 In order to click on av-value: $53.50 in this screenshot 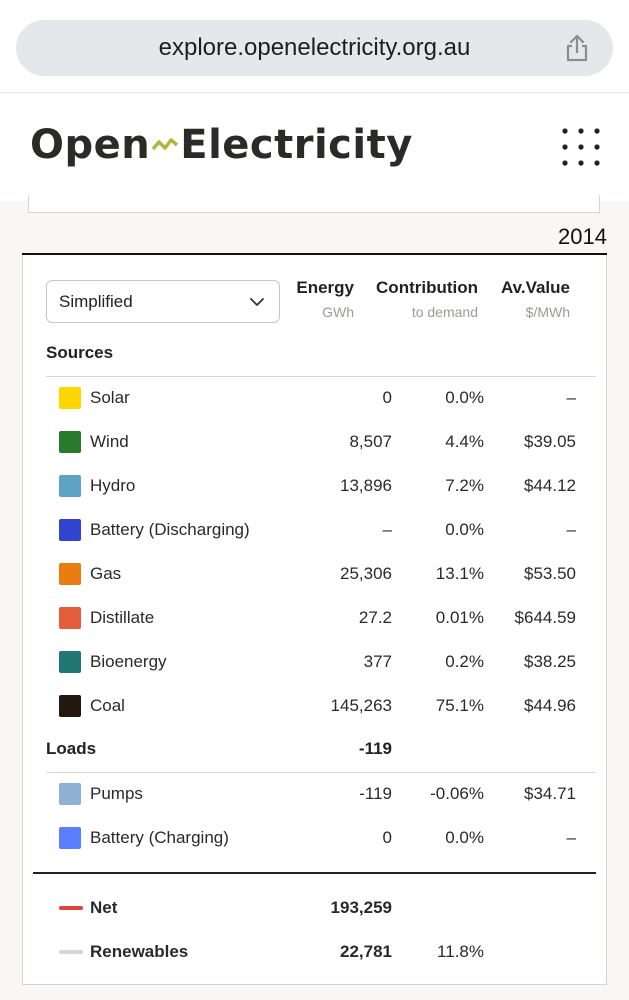, I will do `click(550, 573)`.